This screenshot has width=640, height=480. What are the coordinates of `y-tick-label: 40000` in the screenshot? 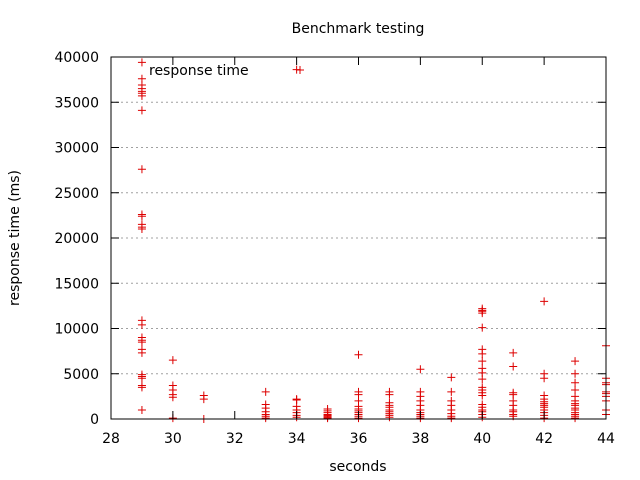 It's located at (76, 58).